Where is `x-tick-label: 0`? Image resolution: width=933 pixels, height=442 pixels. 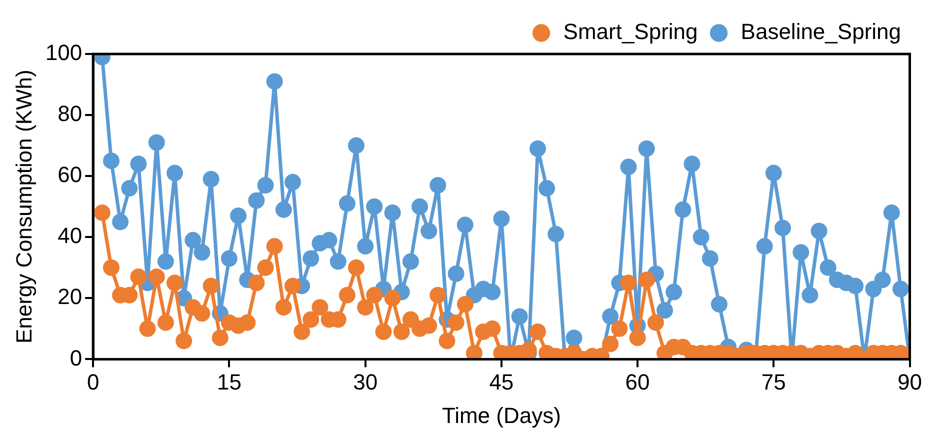
x-tick-label: 0 is located at coordinates (93, 381).